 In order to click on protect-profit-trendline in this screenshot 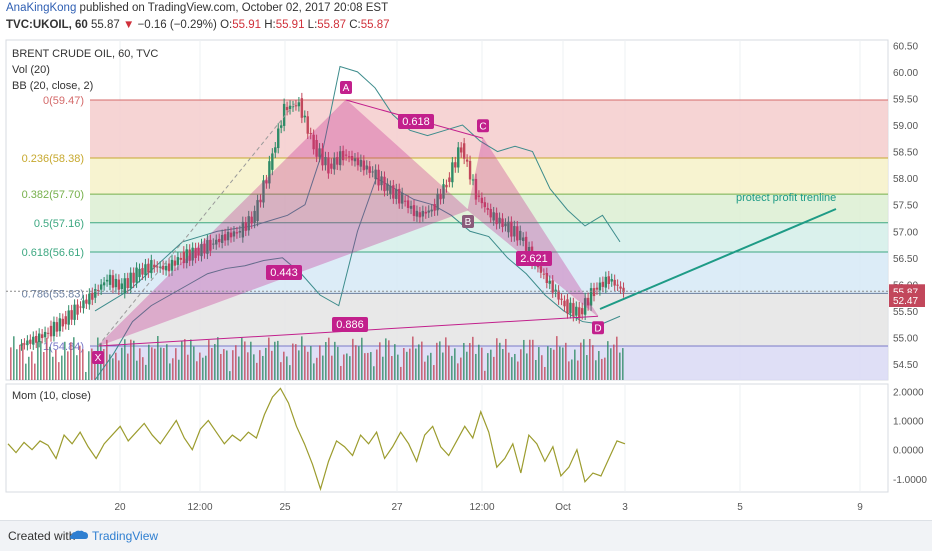, I will do `click(718, 259)`.